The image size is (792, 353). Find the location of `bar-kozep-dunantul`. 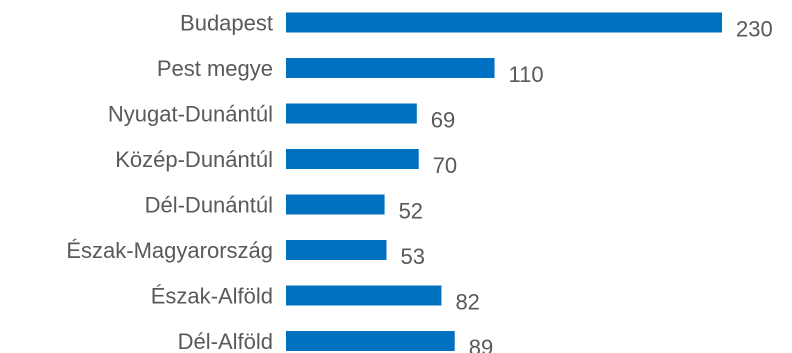

bar-kozep-dunantul is located at coordinates (352, 159).